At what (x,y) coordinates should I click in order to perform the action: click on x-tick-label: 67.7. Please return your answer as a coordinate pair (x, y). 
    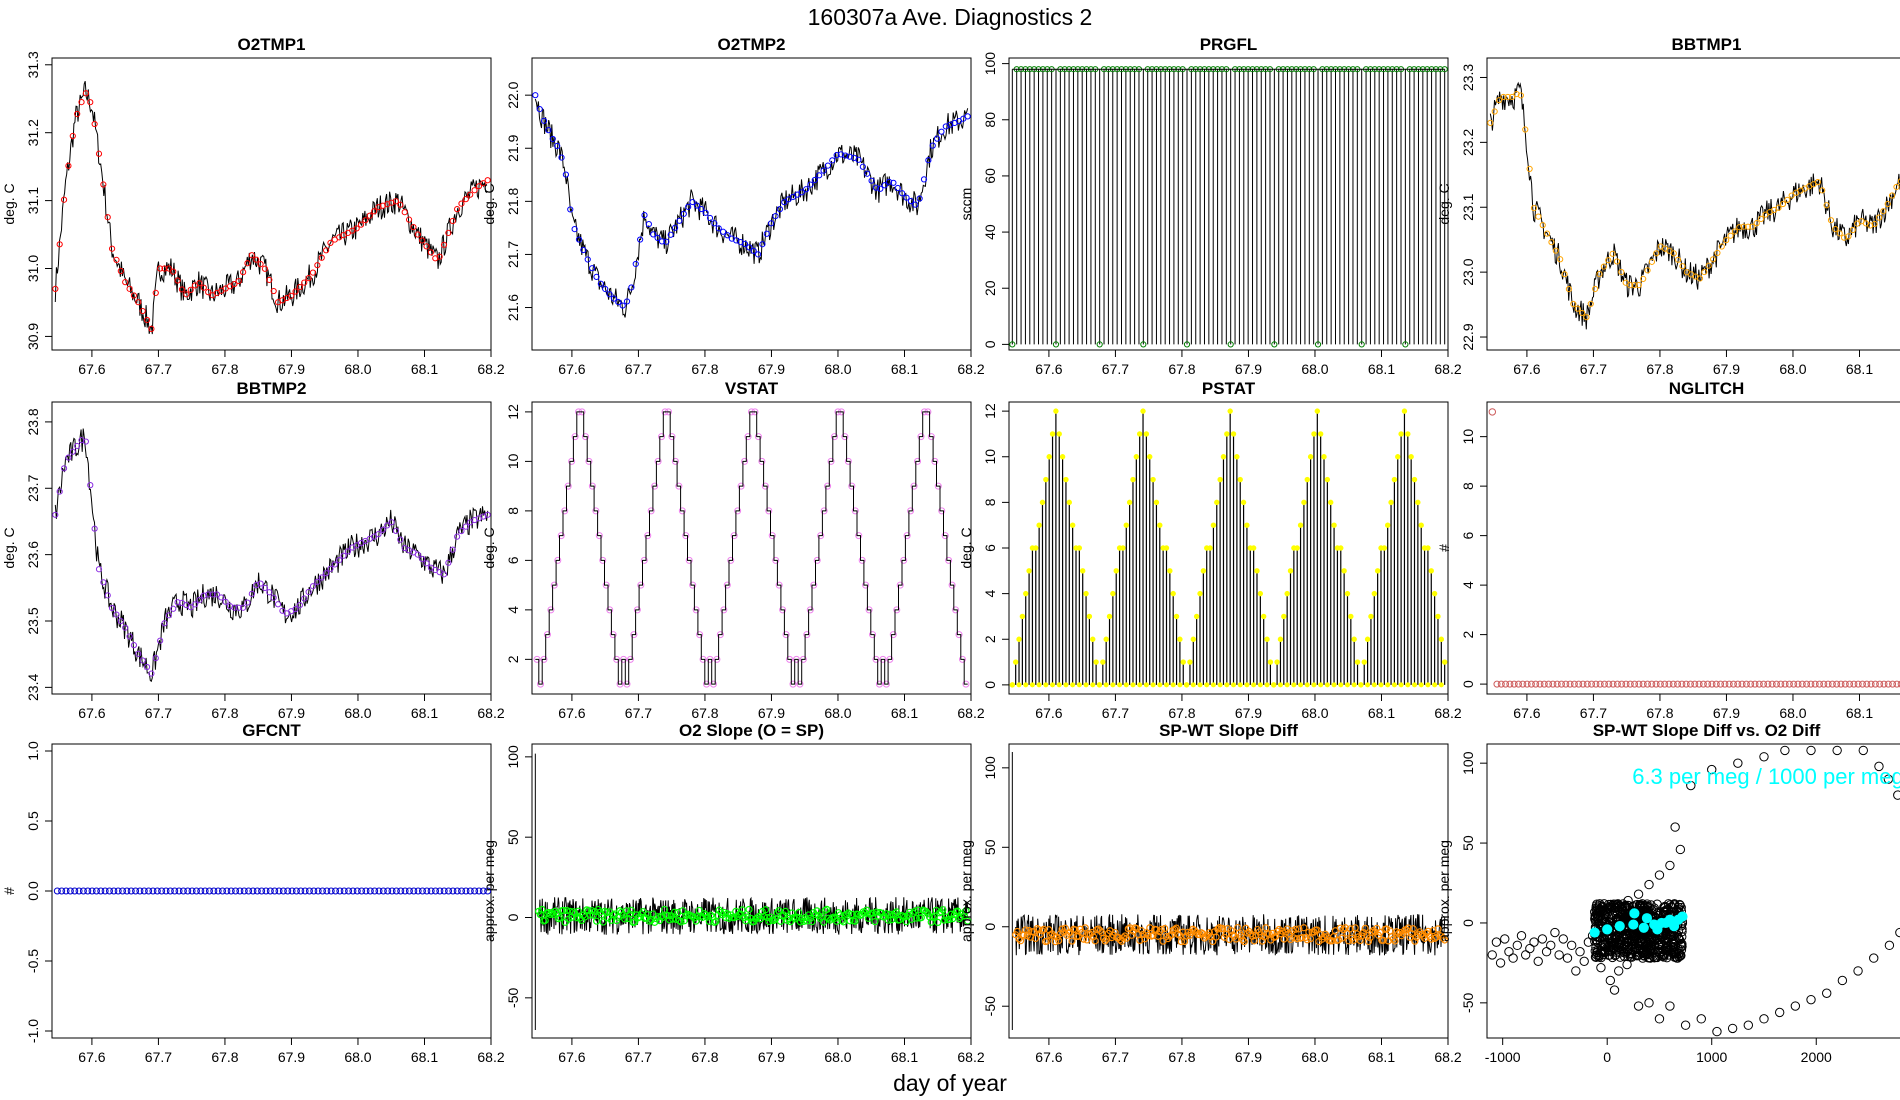
    Looking at the image, I should click on (1115, 713).